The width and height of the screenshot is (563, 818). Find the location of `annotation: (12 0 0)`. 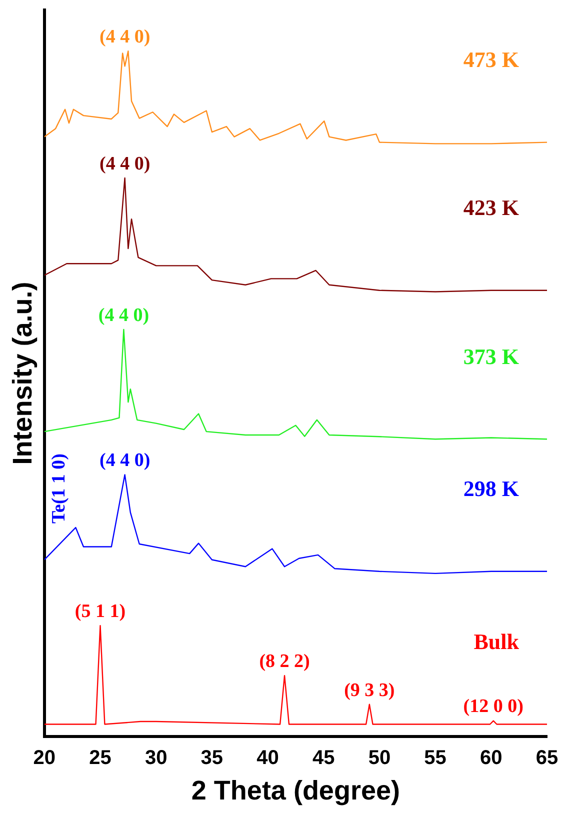

annotation: (12 0 0) is located at coordinates (493, 707).